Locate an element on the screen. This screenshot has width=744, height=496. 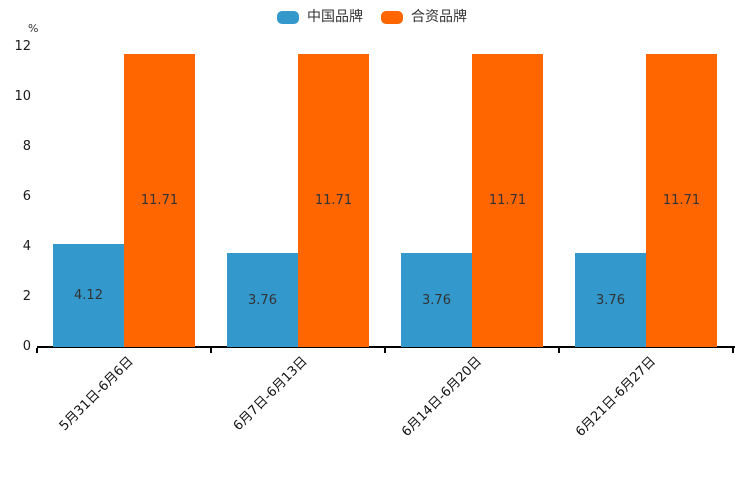
bar-合资品牌-1: 11.71 is located at coordinates (159, 200).